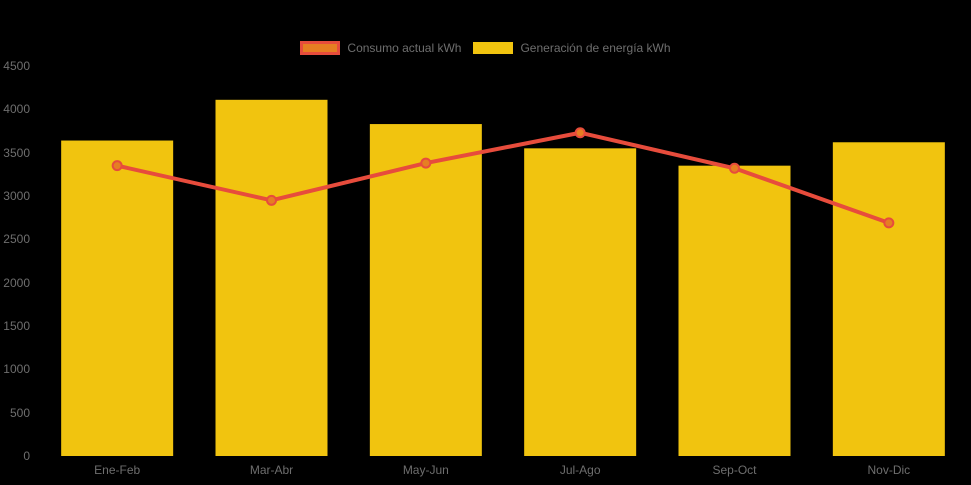  What do you see at coordinates (320, 48) in the screenshot?
I see `legend-swatch-line-icon` at bounding box center [320, 48].